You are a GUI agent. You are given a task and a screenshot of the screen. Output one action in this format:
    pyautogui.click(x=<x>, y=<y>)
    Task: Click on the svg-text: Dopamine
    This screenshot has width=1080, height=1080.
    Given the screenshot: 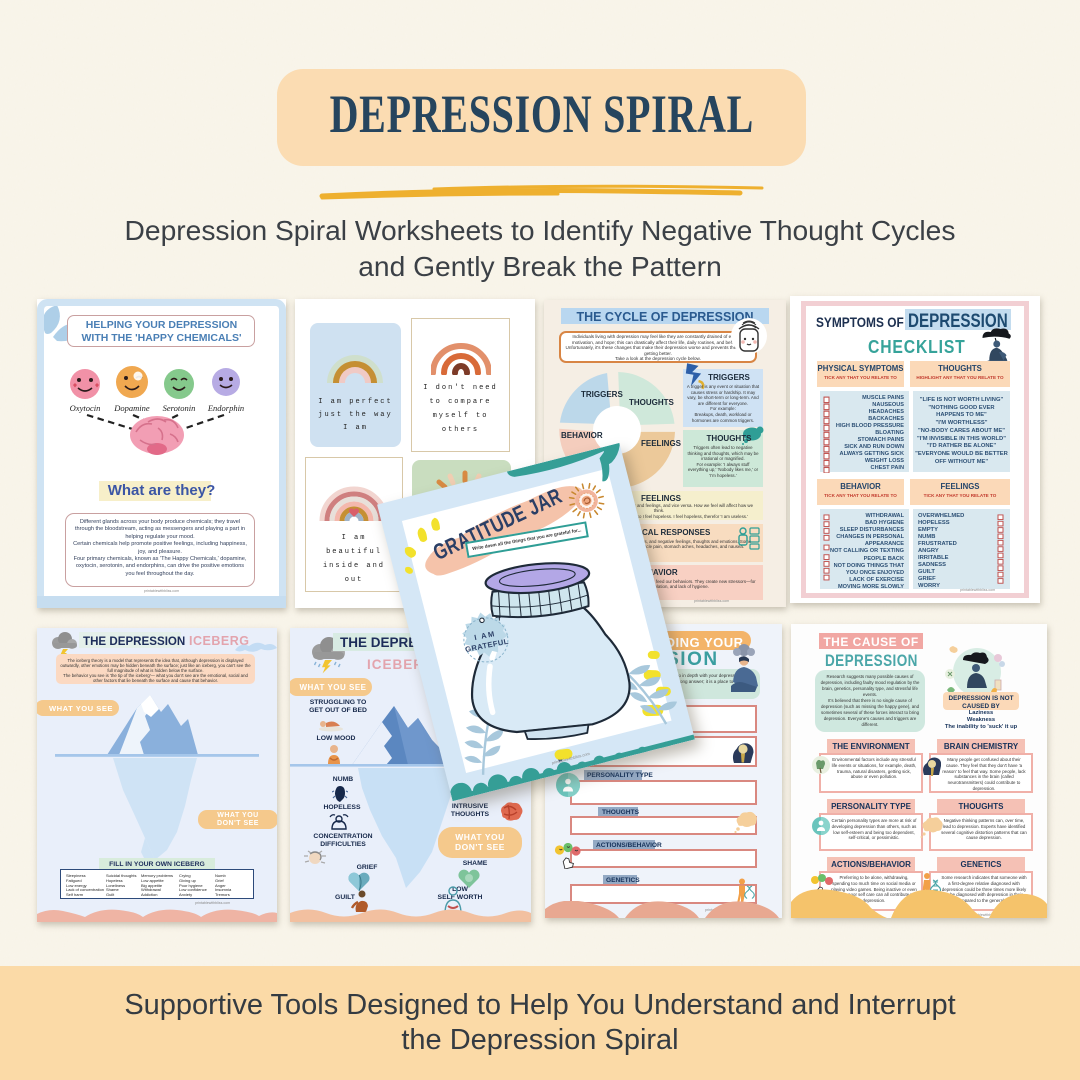 What is the action you would take?
    pyautogui.click(x=131, y=408)
    